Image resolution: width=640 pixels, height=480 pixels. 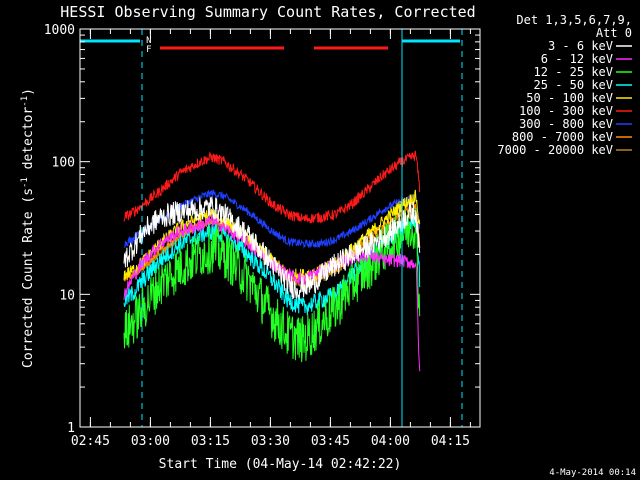 What do you see at coordinates (573, 72) in the screenshot?
I see `legend-entry-label: 12 - 25 keV` at bounding box center [573, 72].